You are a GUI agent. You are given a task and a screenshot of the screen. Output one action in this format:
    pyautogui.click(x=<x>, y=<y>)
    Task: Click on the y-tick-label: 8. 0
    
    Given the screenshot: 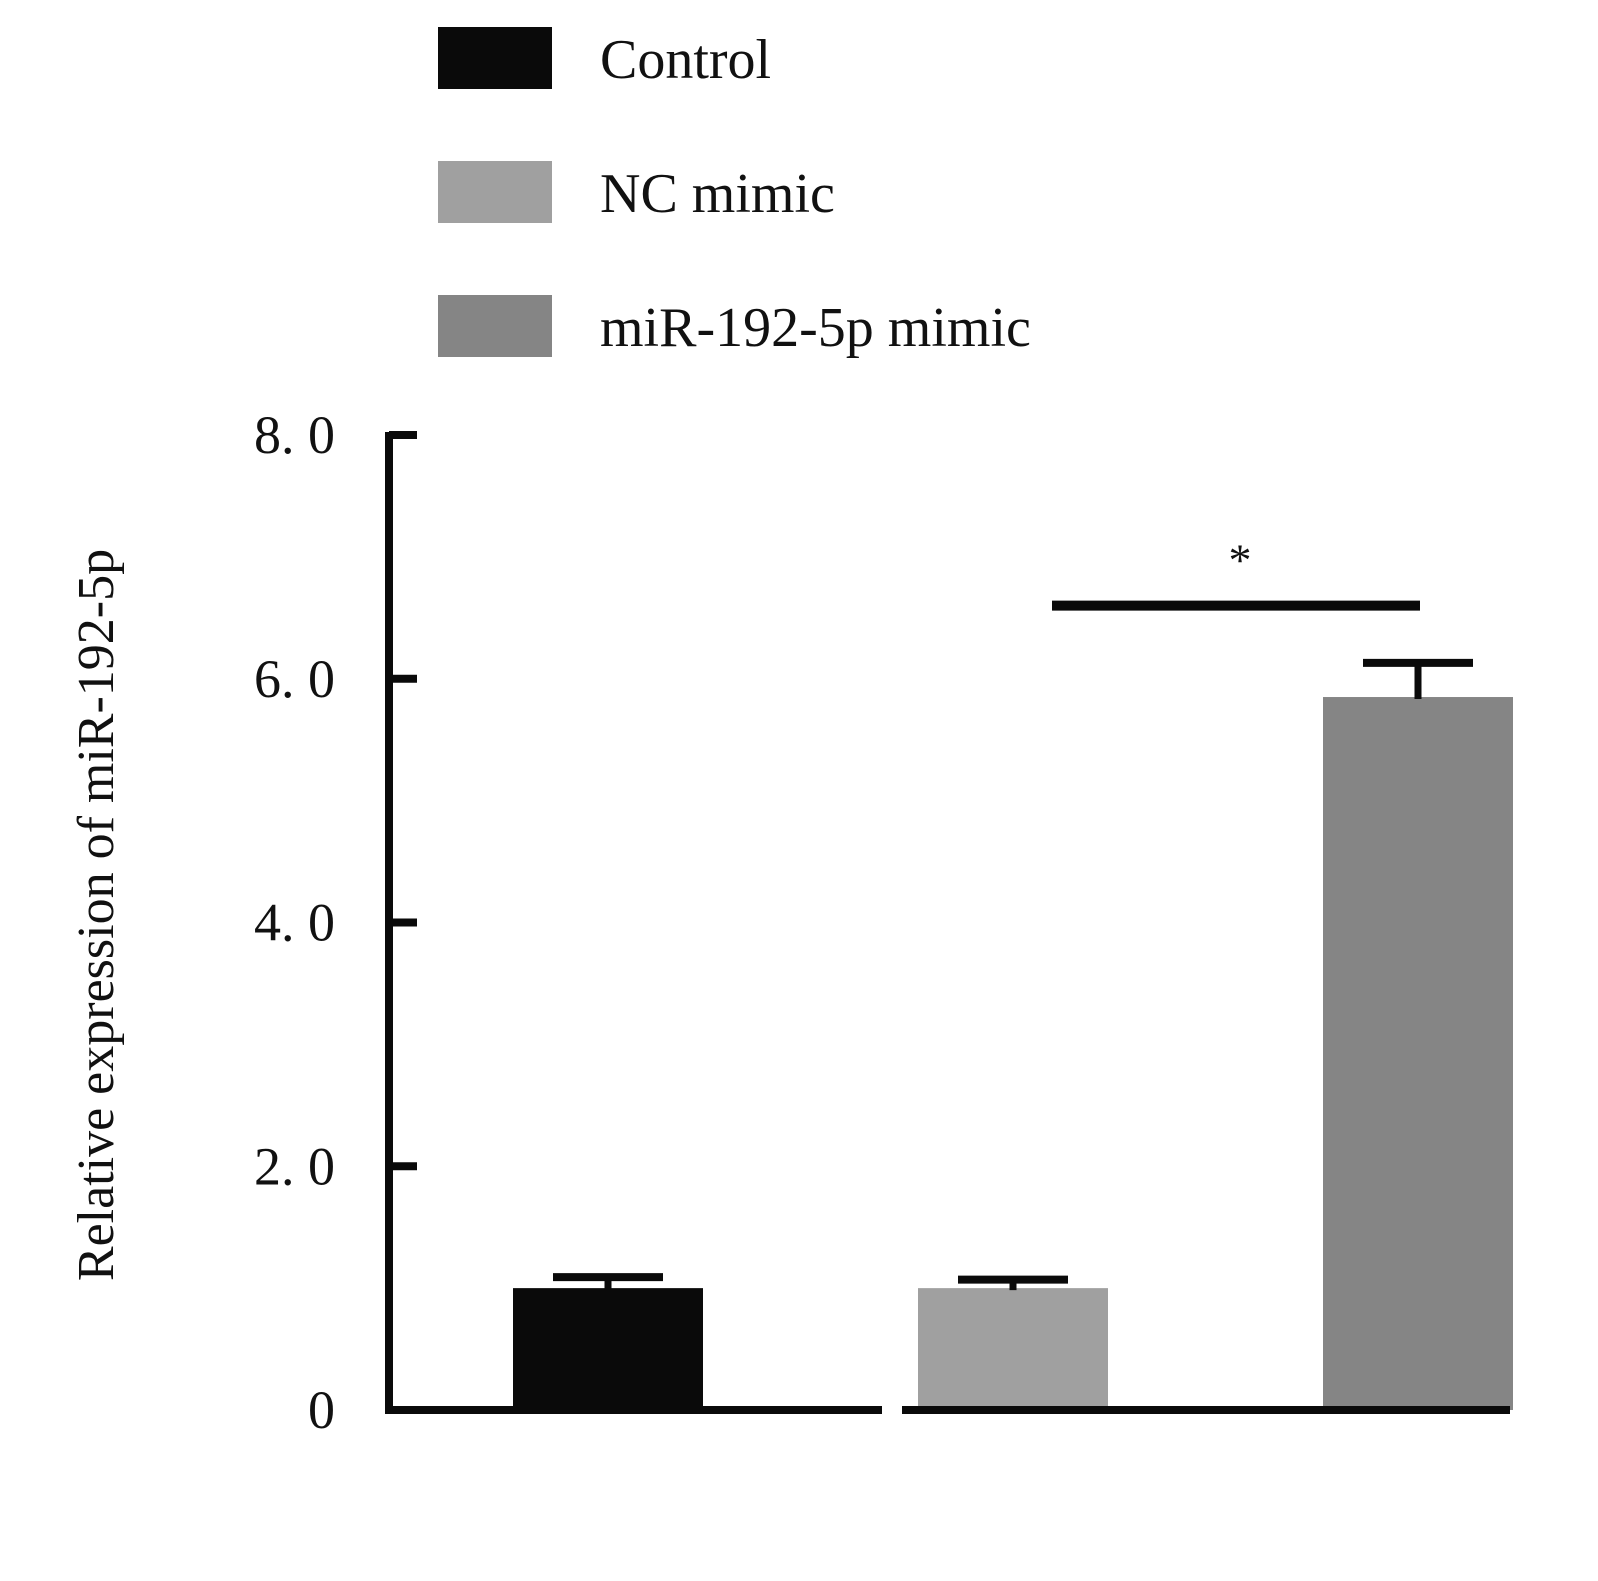 What is the action you would take?
    pyautogui.click(x=294, y=435)
    